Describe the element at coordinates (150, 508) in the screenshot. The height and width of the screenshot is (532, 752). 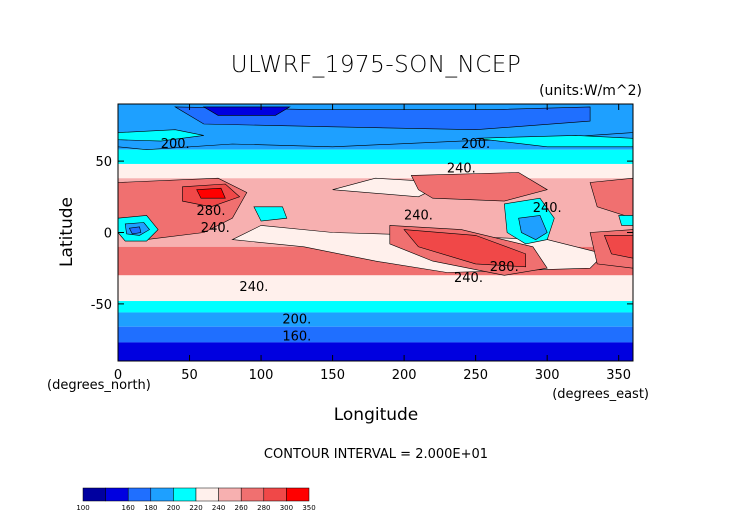
I see `colorbar-label: 180` at that location.